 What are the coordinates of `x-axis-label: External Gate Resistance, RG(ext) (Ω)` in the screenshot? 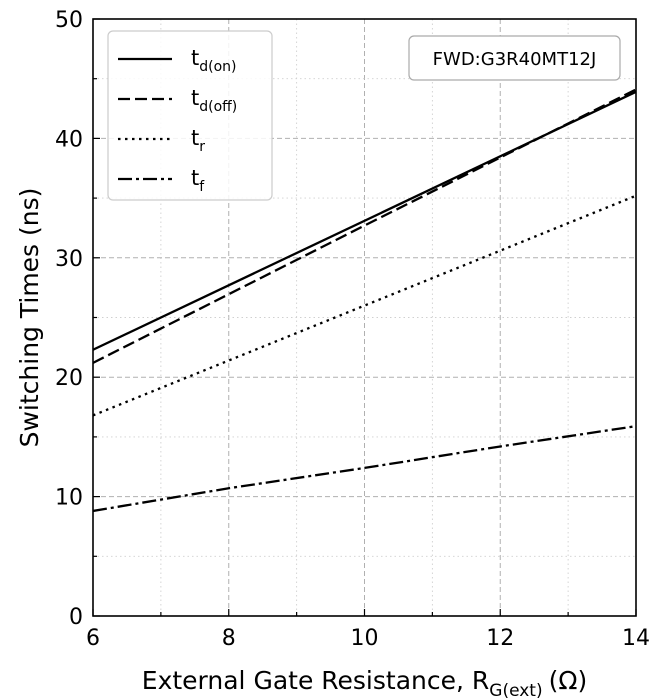 It's located at (364, 682).